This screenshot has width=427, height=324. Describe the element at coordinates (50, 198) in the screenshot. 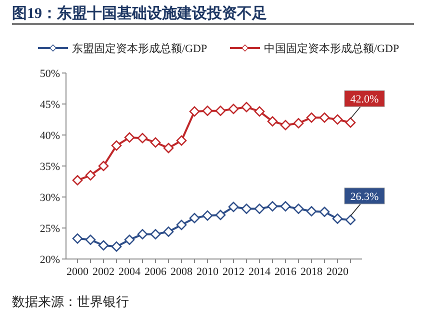

I see `y-tick-label: 30%` at that location.